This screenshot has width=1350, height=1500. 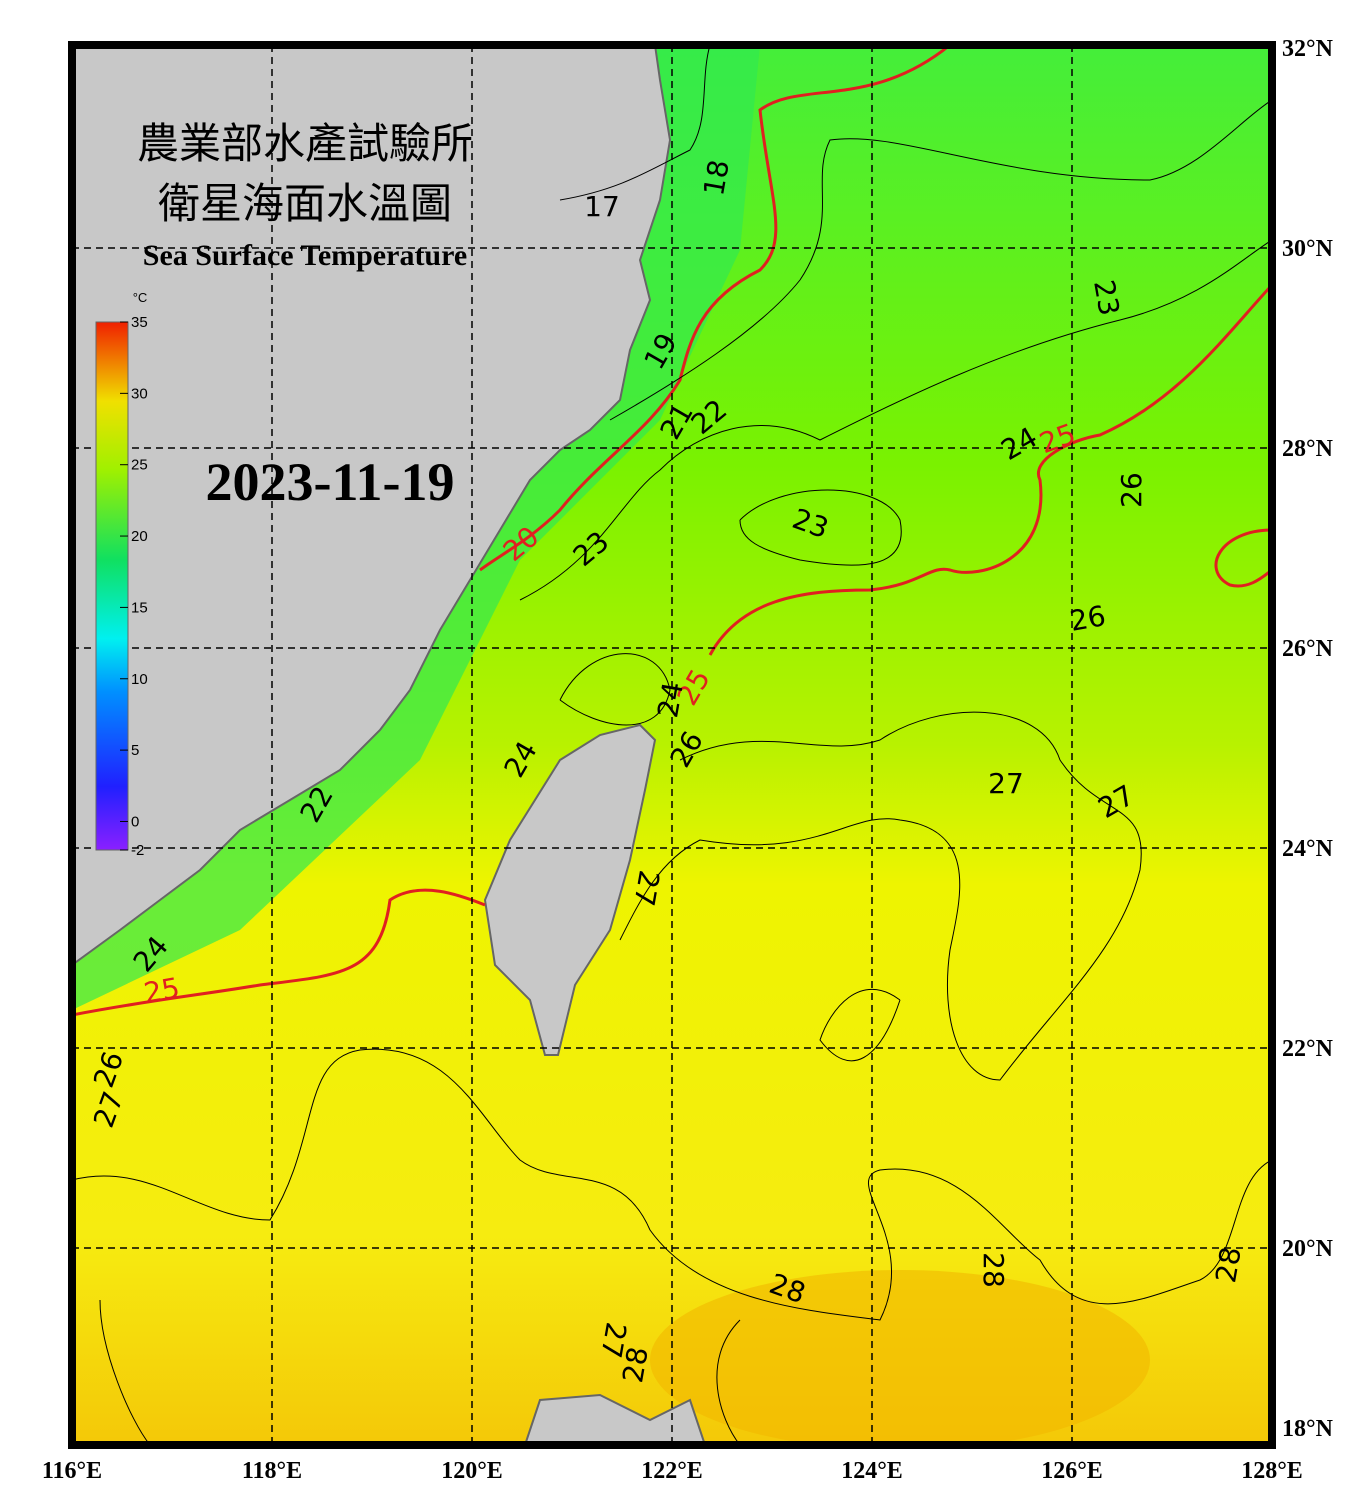 What do you see at coordinates (140, 297) in the screenshot?
I see `colorbar-unit: °C` at bounding box center [140, 297].